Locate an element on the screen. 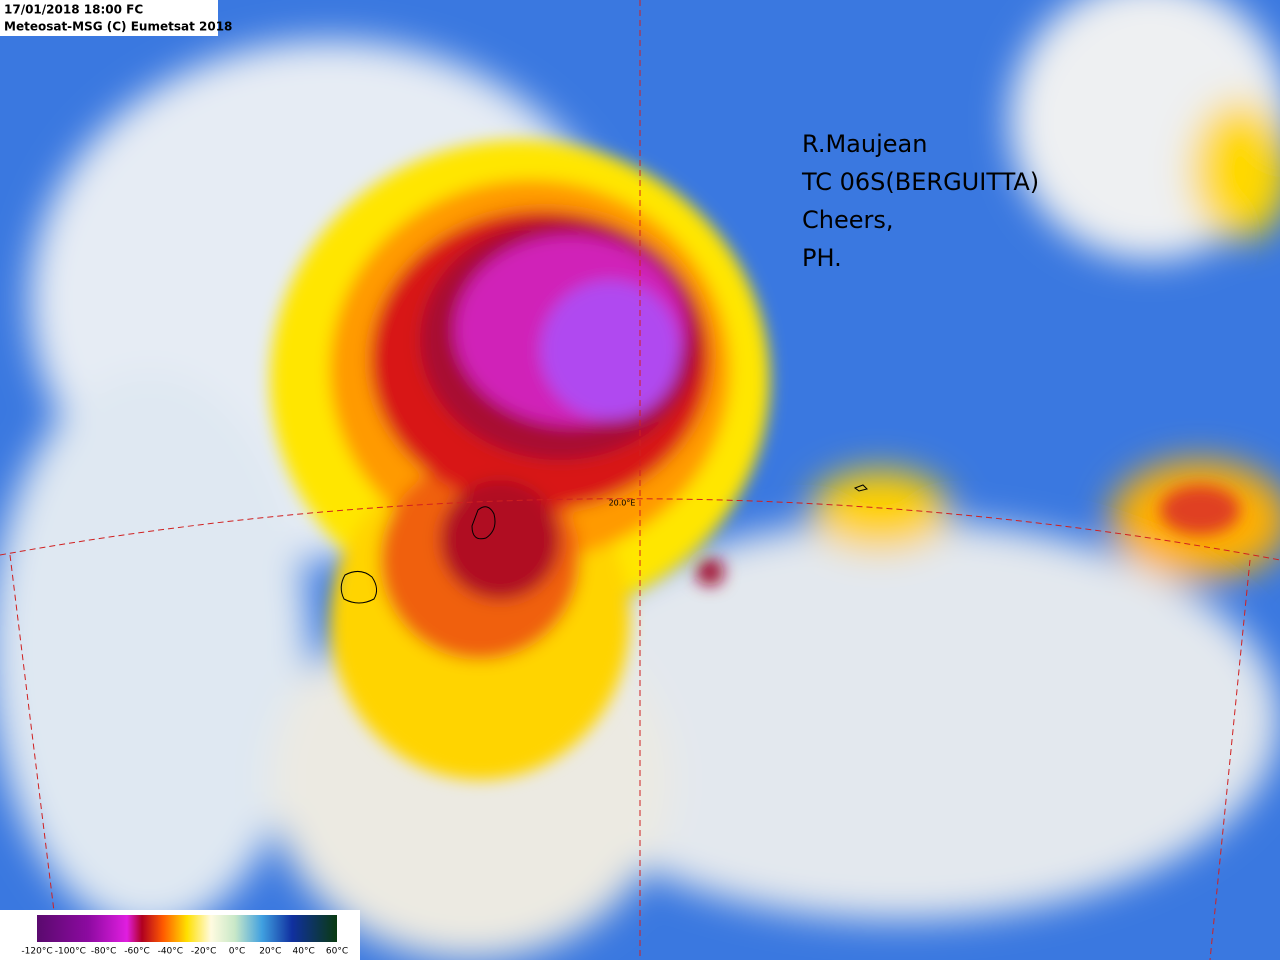 Image resolution: width=1280 pixels, height=960 pixels. annotation-line: R.Maujean is located at coordinates (864, 144).